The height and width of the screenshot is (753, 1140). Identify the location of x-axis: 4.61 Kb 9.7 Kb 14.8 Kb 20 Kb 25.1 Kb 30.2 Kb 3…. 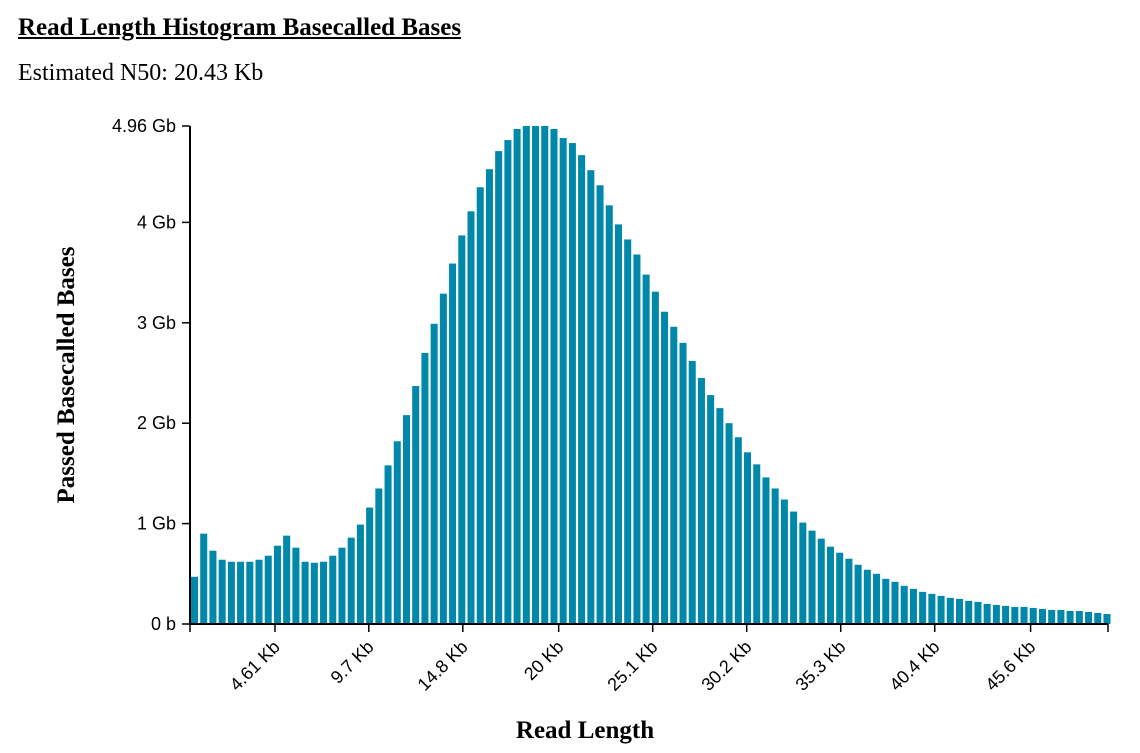
(649, 659).